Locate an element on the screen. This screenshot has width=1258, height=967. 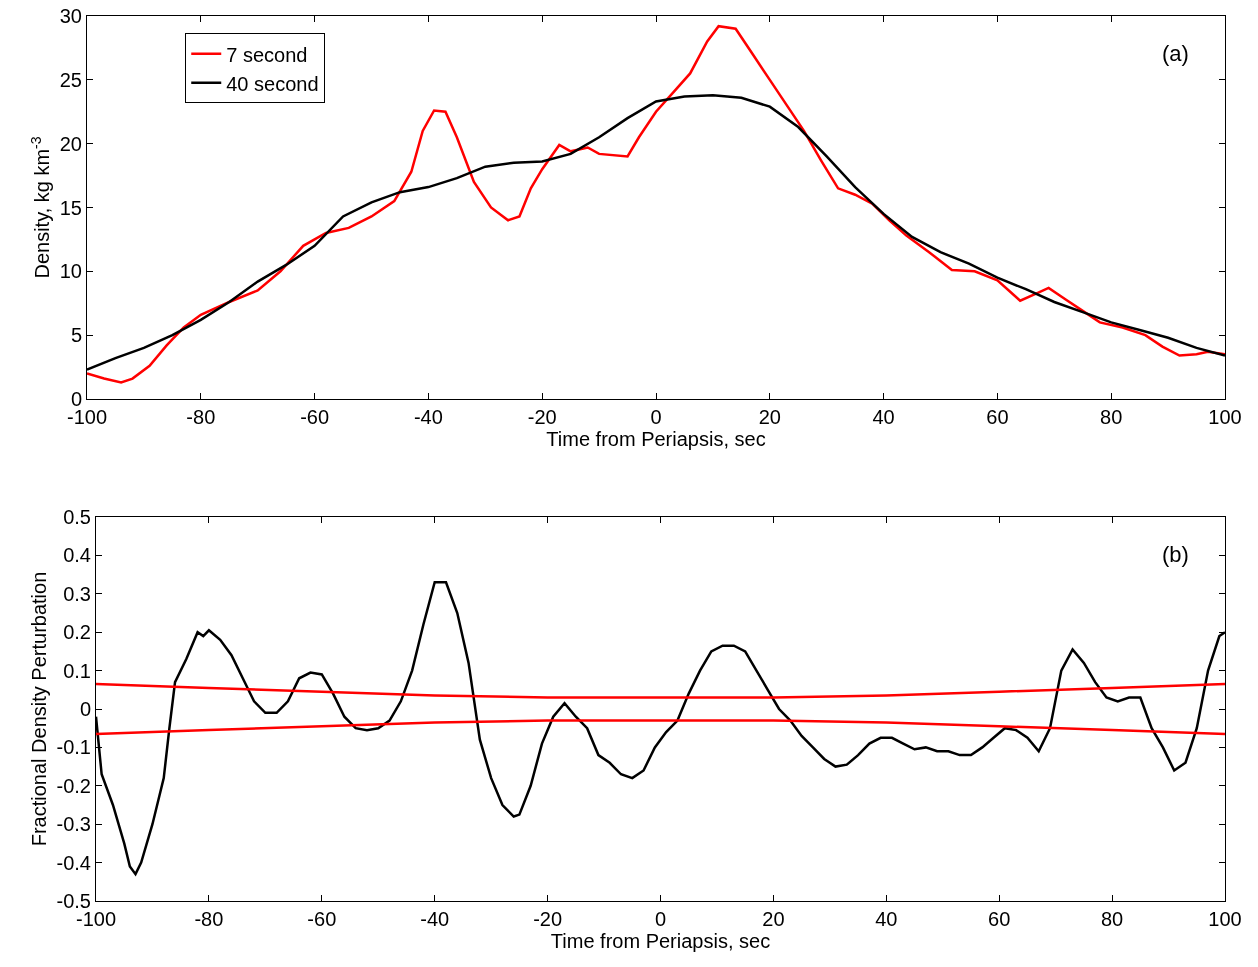
y-tick-label: -0.3 is located at coordinates (73, 824).